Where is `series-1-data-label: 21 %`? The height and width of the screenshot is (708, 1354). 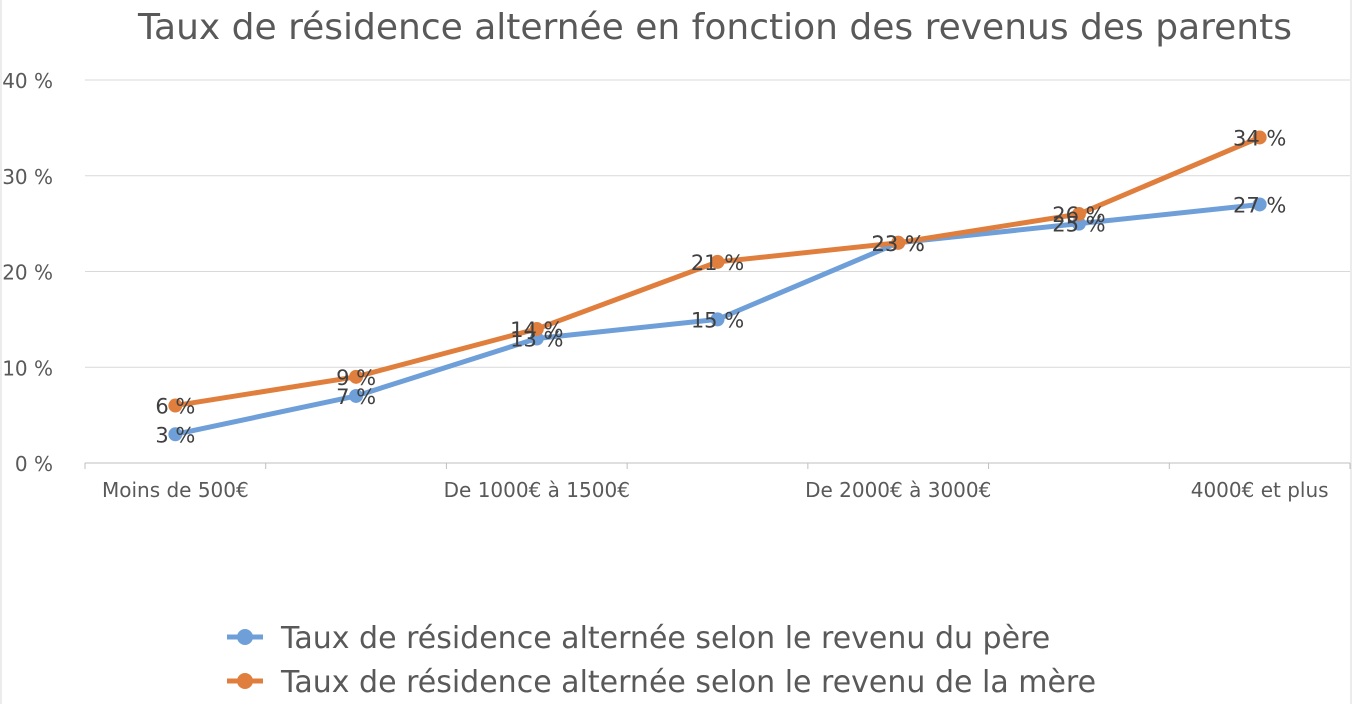
series-1-data-label: 21 % is located at coordinates (717, 263).